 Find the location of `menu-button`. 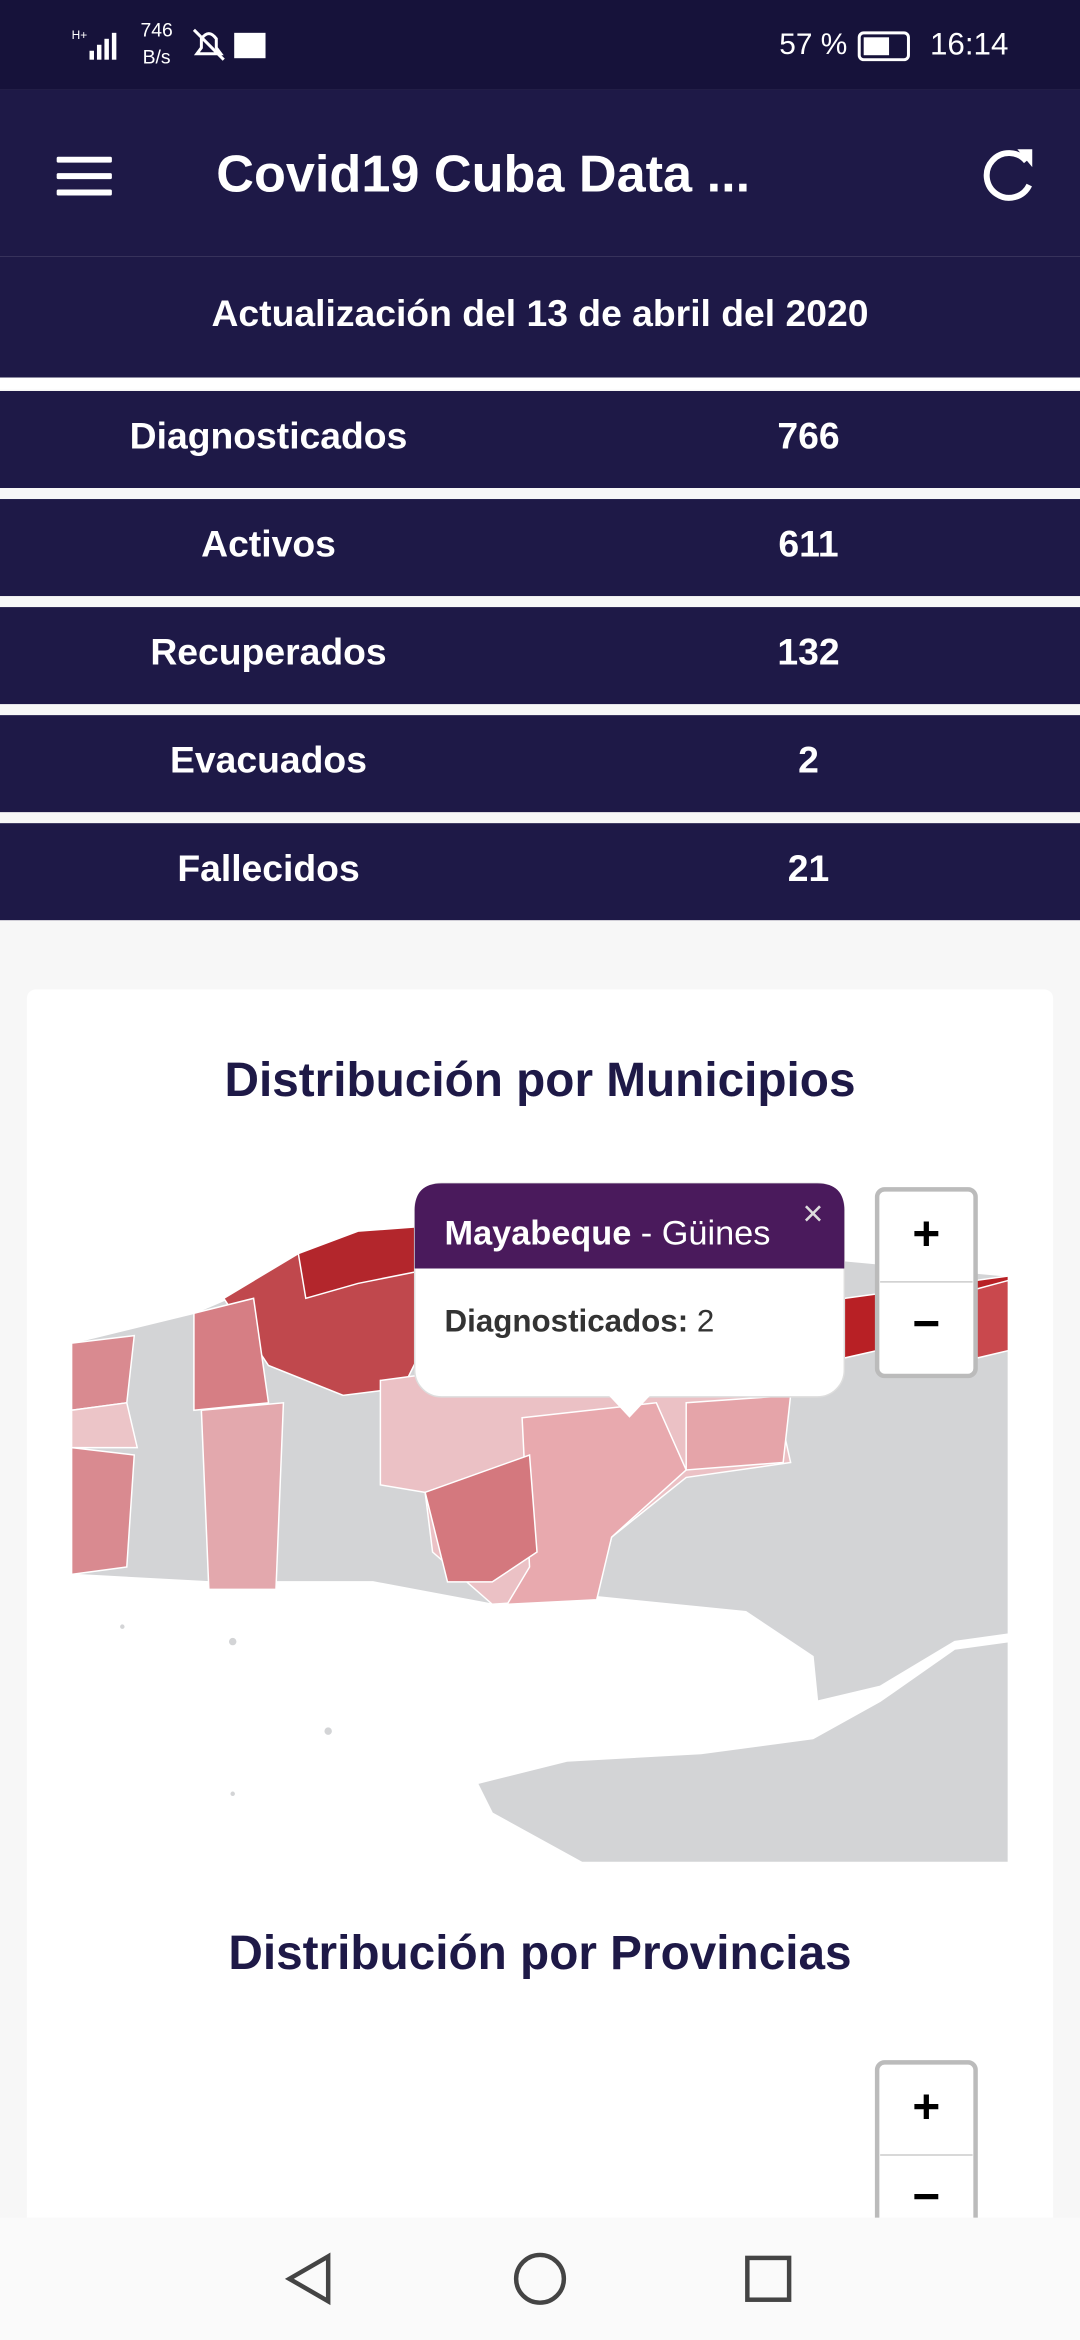

menu-button is located at coordinates (84, 176).